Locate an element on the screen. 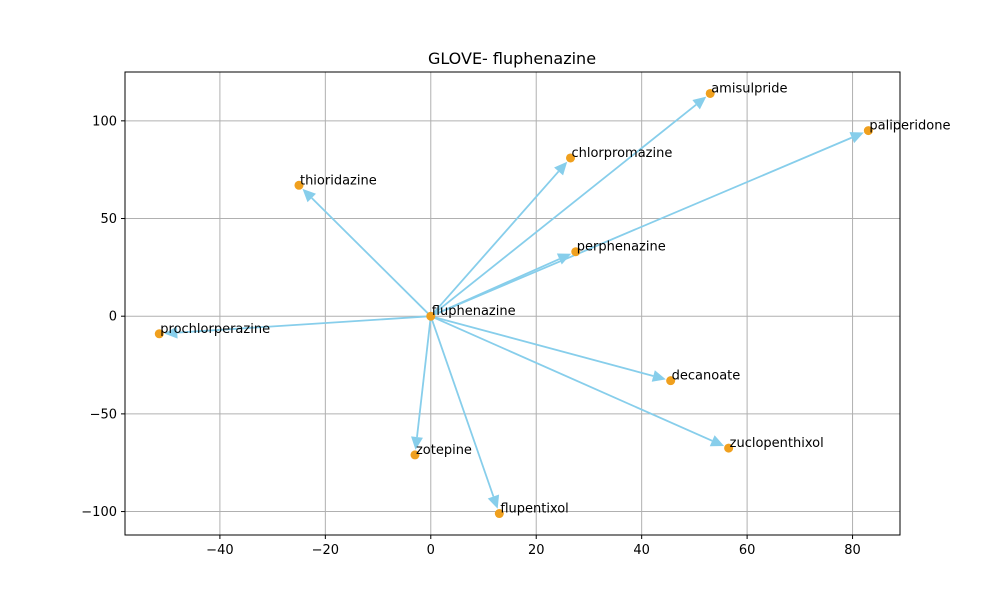 Image resolution: width=1000 pixels, height=600 pixels. x-tick-label: 80 is located at coordinates (852, 550).